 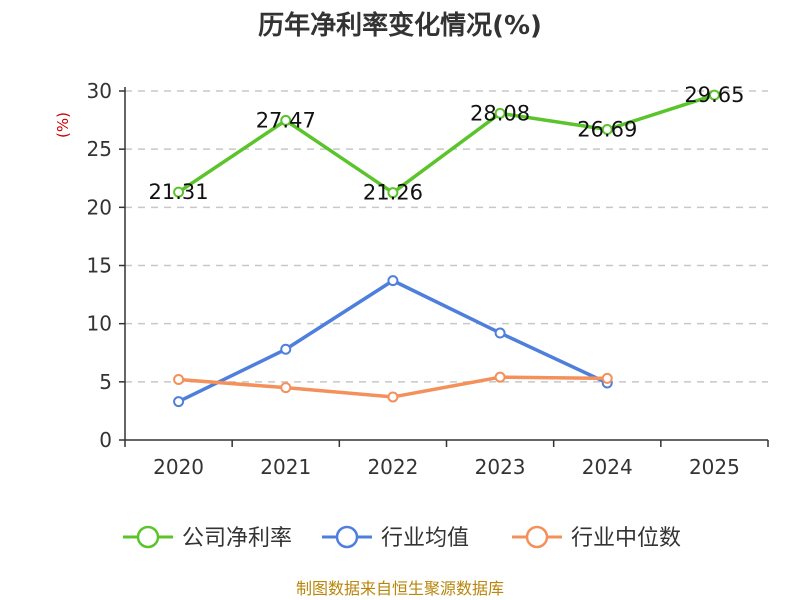 What do you see at coordinates (178, 467) in the screenshot?
I see `x-tick-label: 2020` at bounding box center [178, 467].